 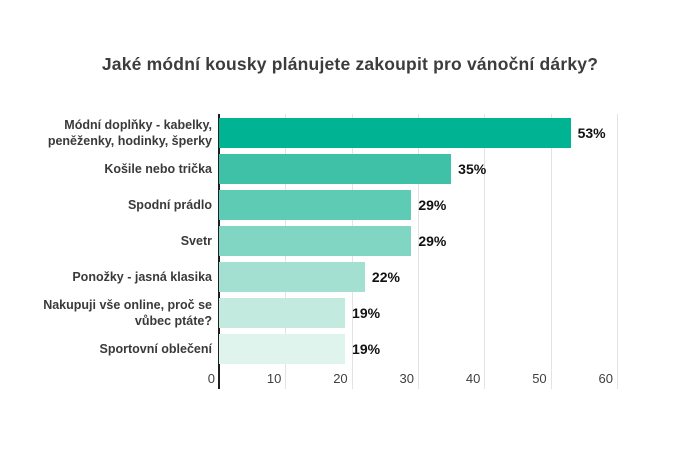 I want to click on x-tick-label: 40, so click(x=473, y=378).